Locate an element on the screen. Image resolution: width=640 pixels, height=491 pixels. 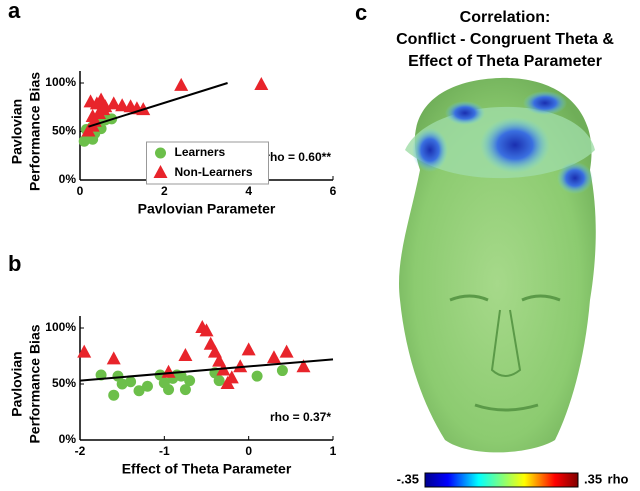
colorbar-label: -.35 is located at coordinates (408, 478).